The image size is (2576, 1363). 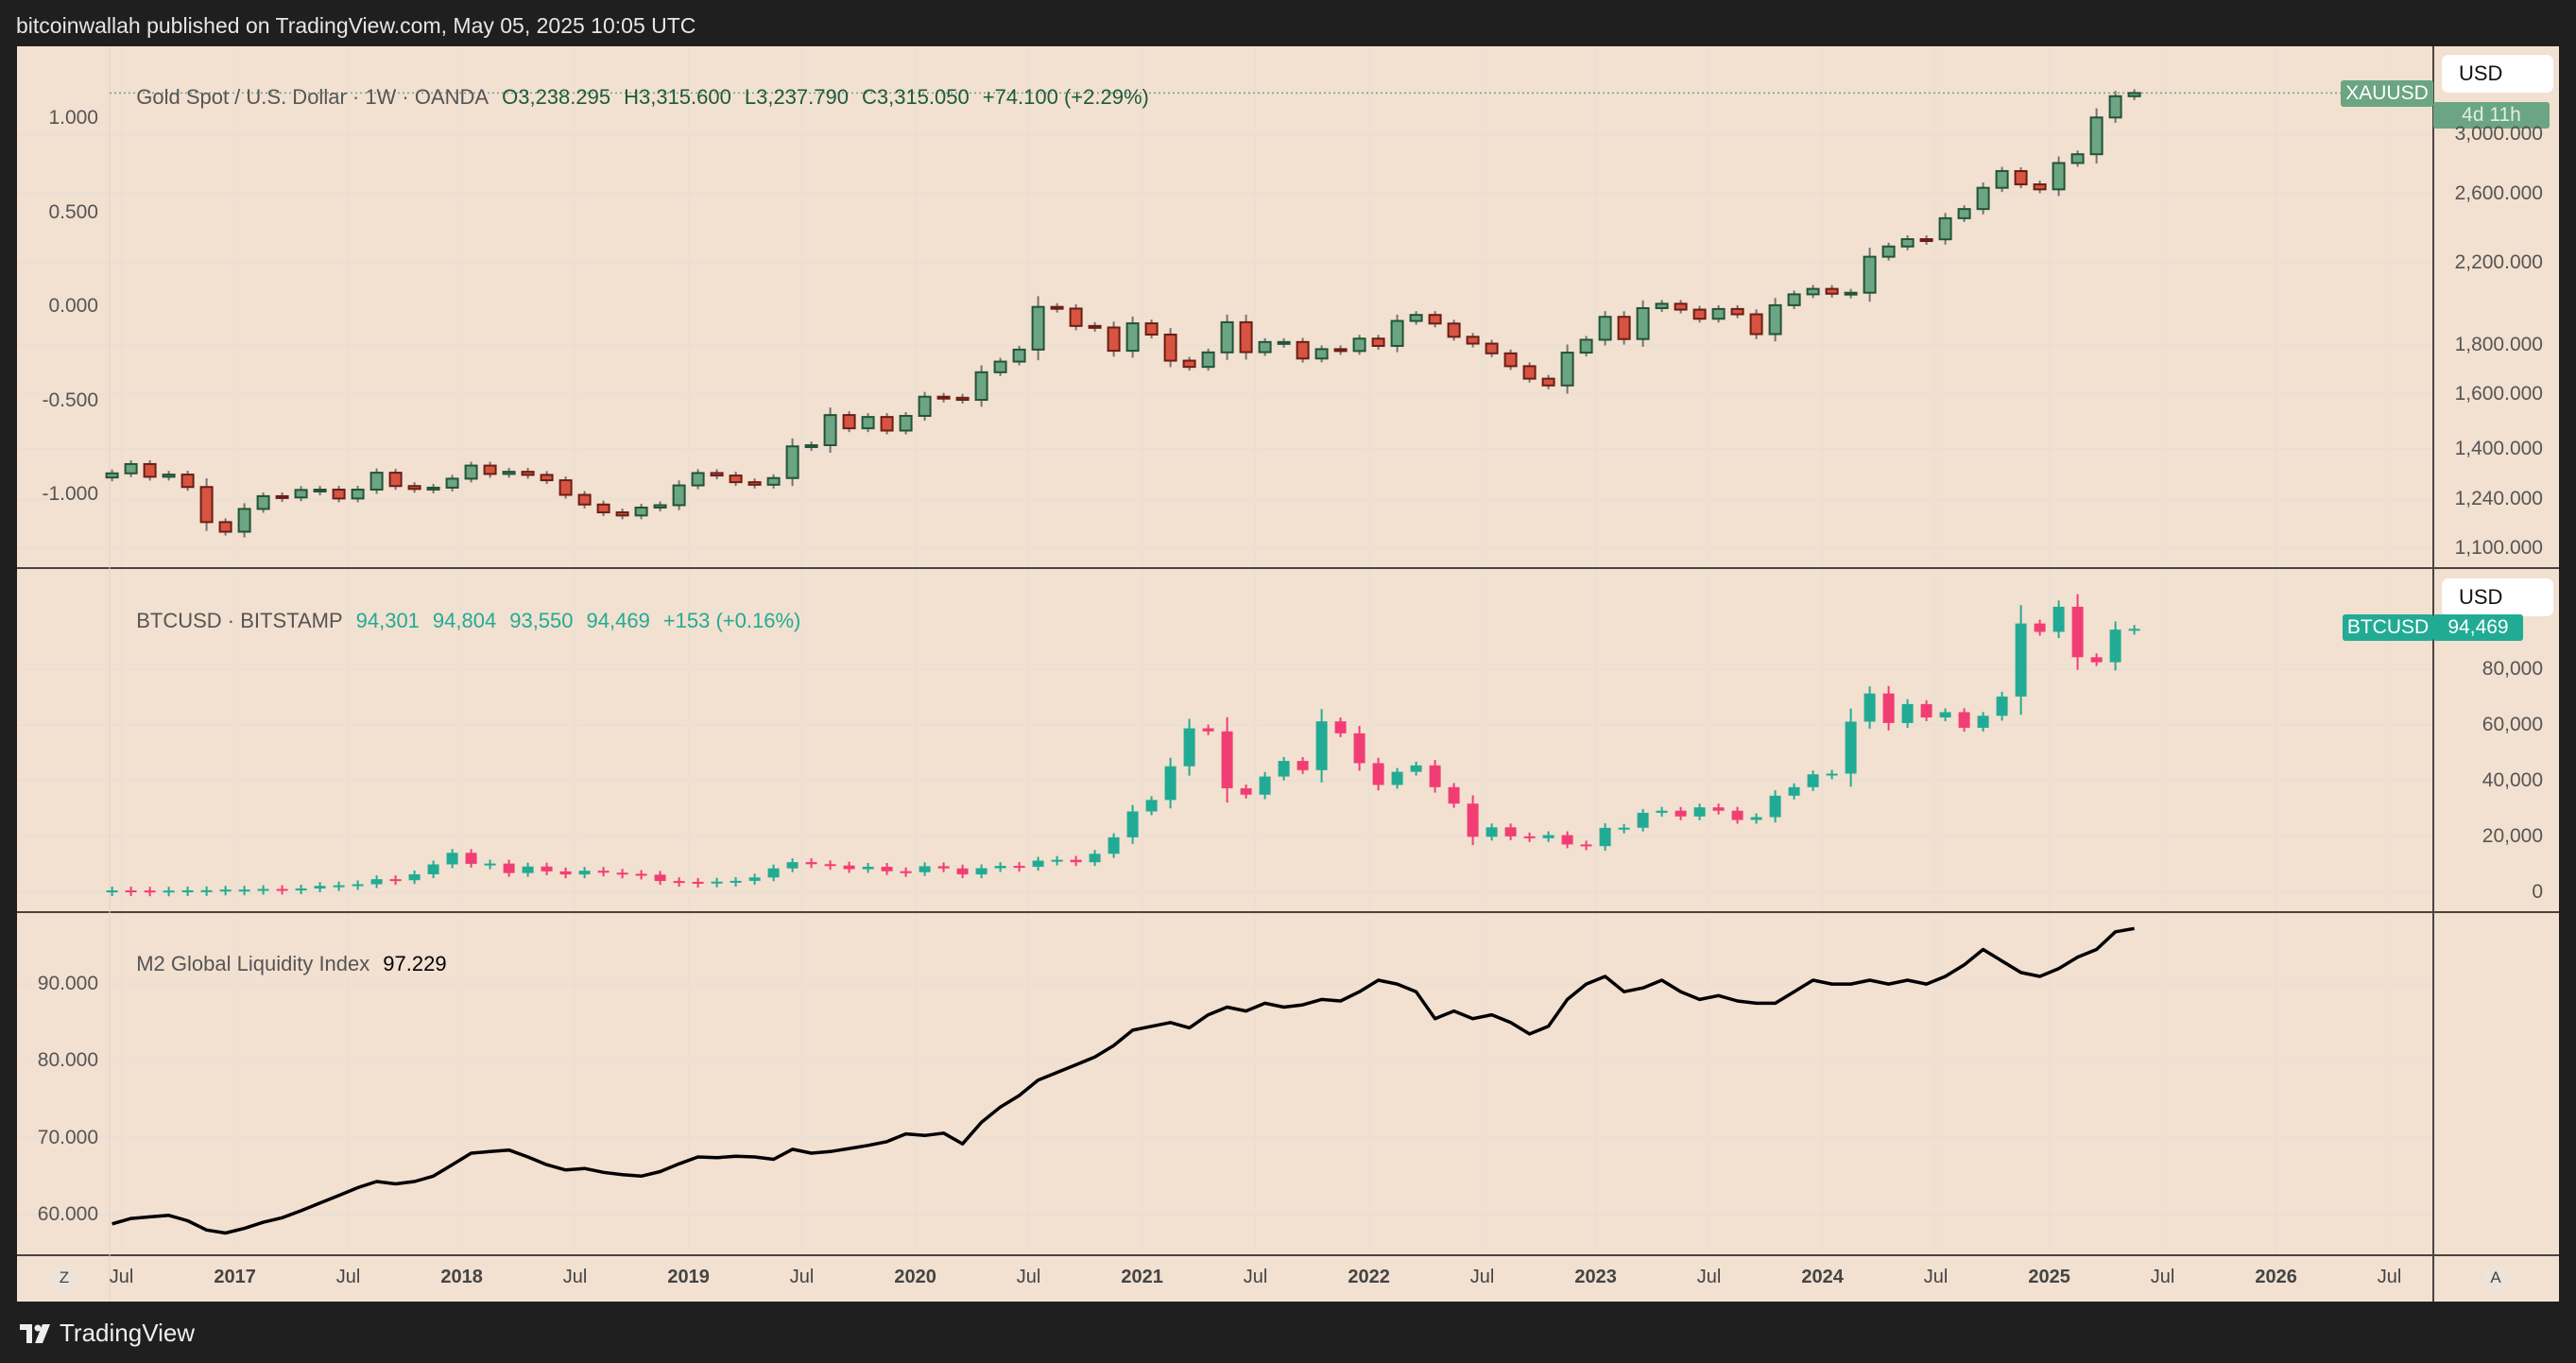 What do you see at coordinates (541, 620) in the screenshot?
I see `btc-low: 93,550` at bounding box center [541, 620].